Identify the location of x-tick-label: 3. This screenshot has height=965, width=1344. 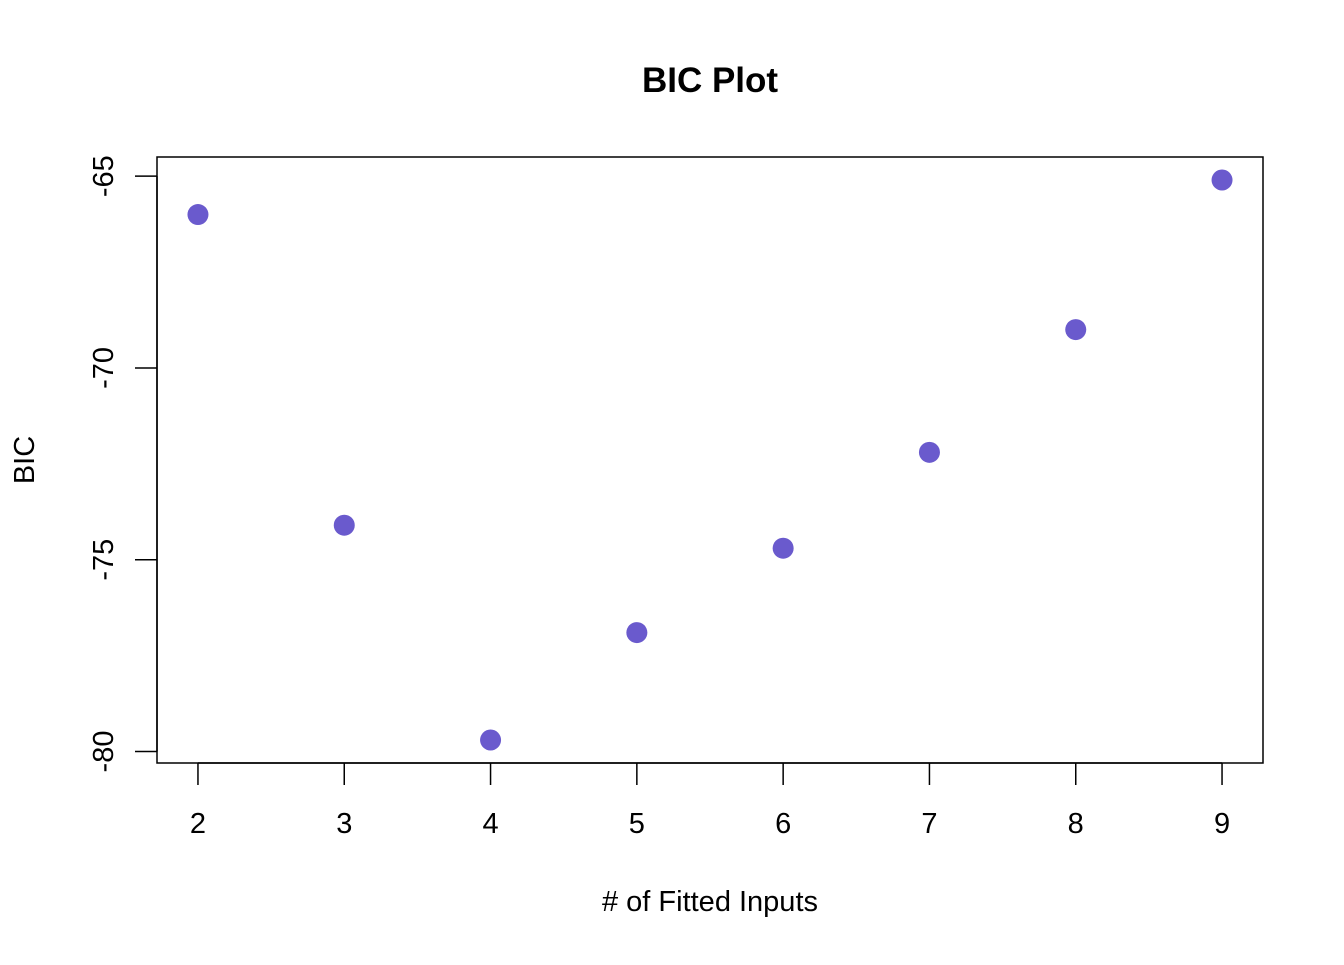
(344, 824).